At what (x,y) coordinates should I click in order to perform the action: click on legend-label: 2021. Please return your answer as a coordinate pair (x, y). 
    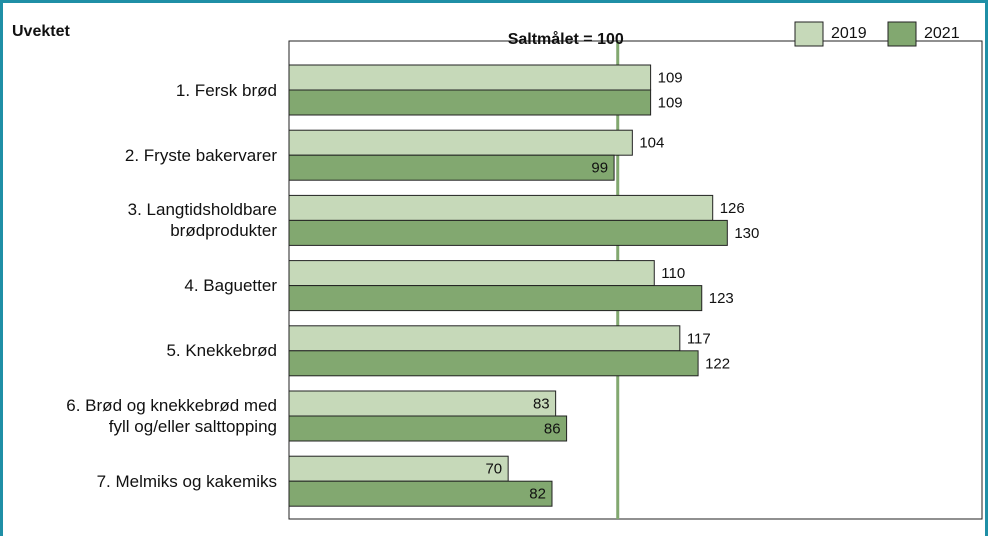
    Looking at the image, I should click on (942, 33).